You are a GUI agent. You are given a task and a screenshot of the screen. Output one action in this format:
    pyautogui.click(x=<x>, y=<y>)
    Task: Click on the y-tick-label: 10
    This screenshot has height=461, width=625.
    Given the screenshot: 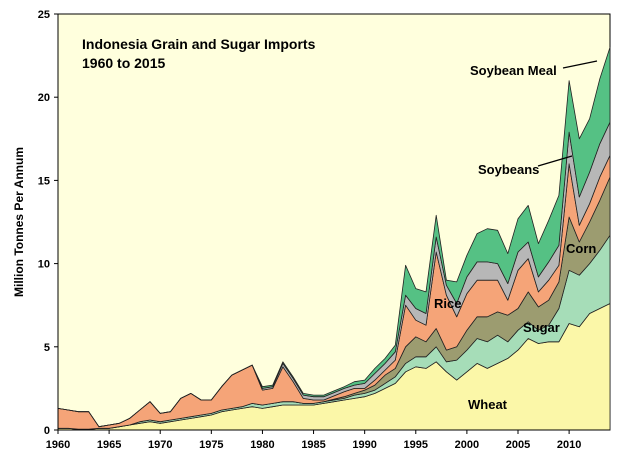 What is the action you would take?
    pyautogui.click(x=44, y=265)
    